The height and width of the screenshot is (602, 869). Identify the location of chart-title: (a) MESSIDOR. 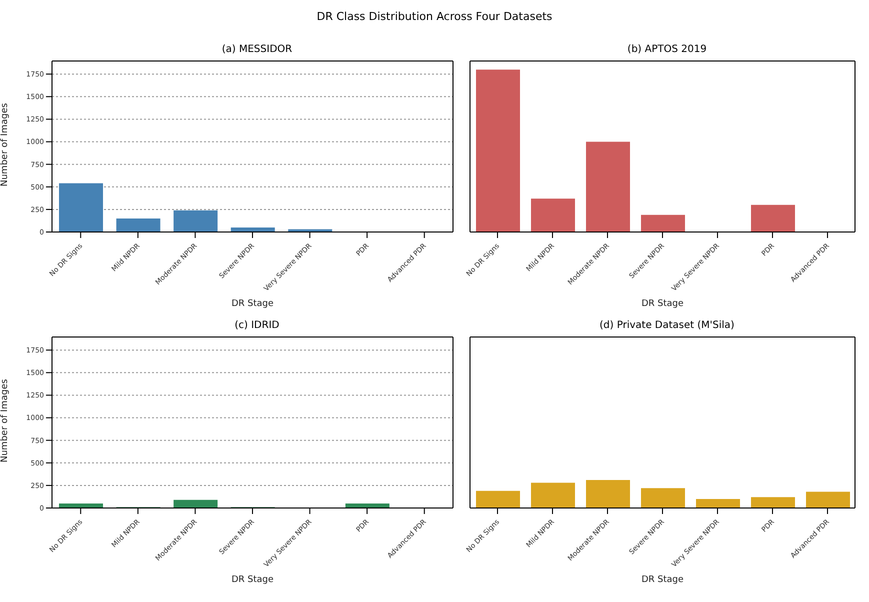
(257, 50).